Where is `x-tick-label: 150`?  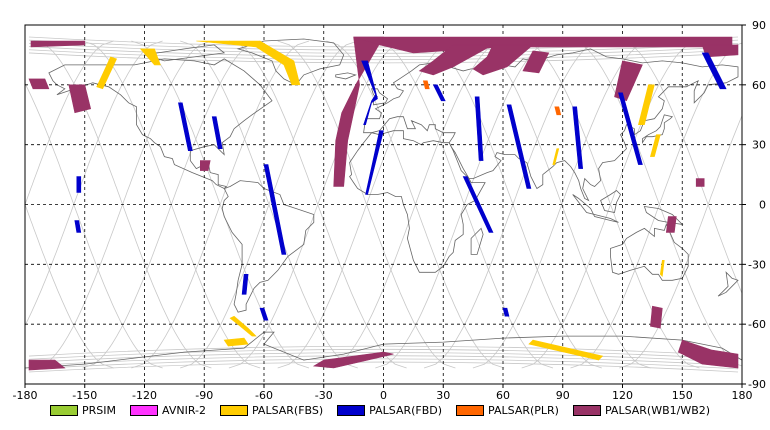 x-tick-label: 150 is located at coordinates (682, 394).